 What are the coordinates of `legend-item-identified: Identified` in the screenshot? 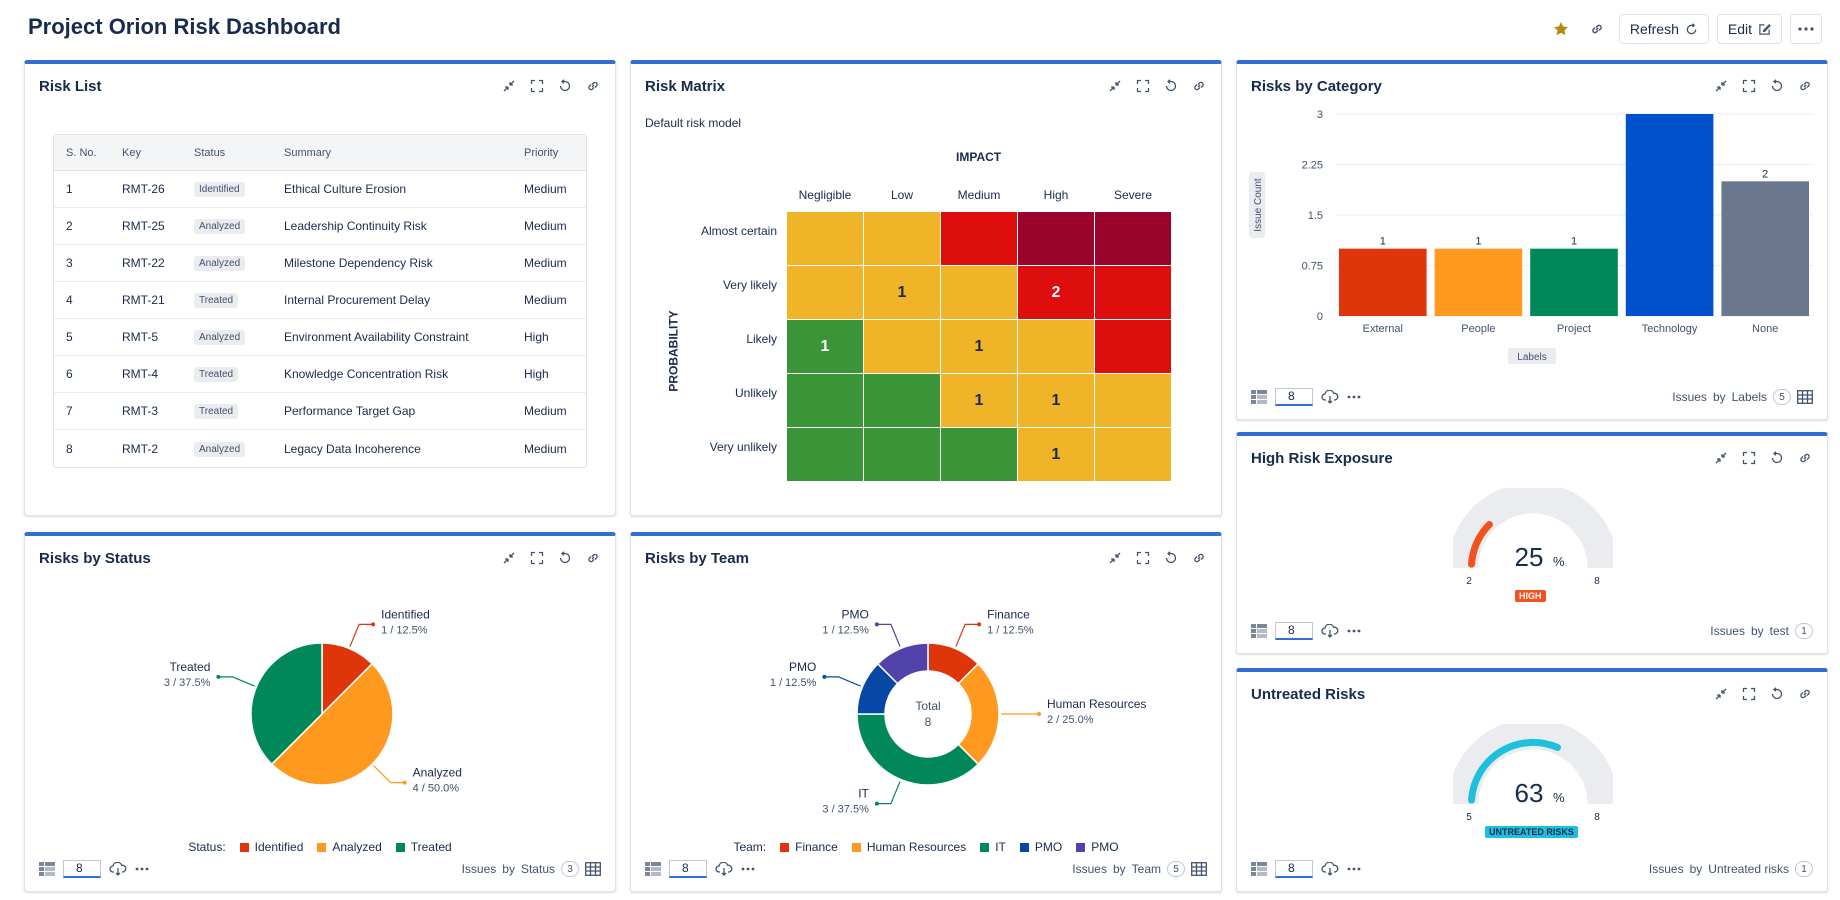 It's located at (271, 847).